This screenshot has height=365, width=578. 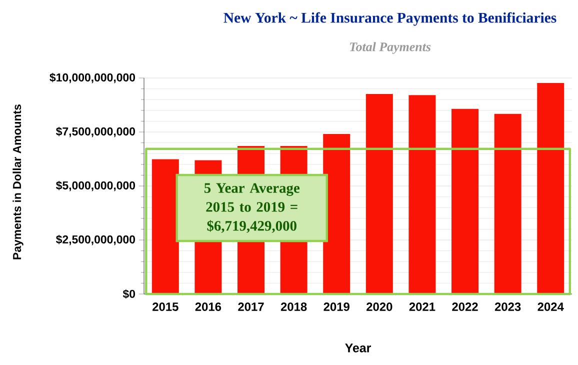 I want to click on y-tick-label: $5,000,000,000, so click(x=96, y=186).